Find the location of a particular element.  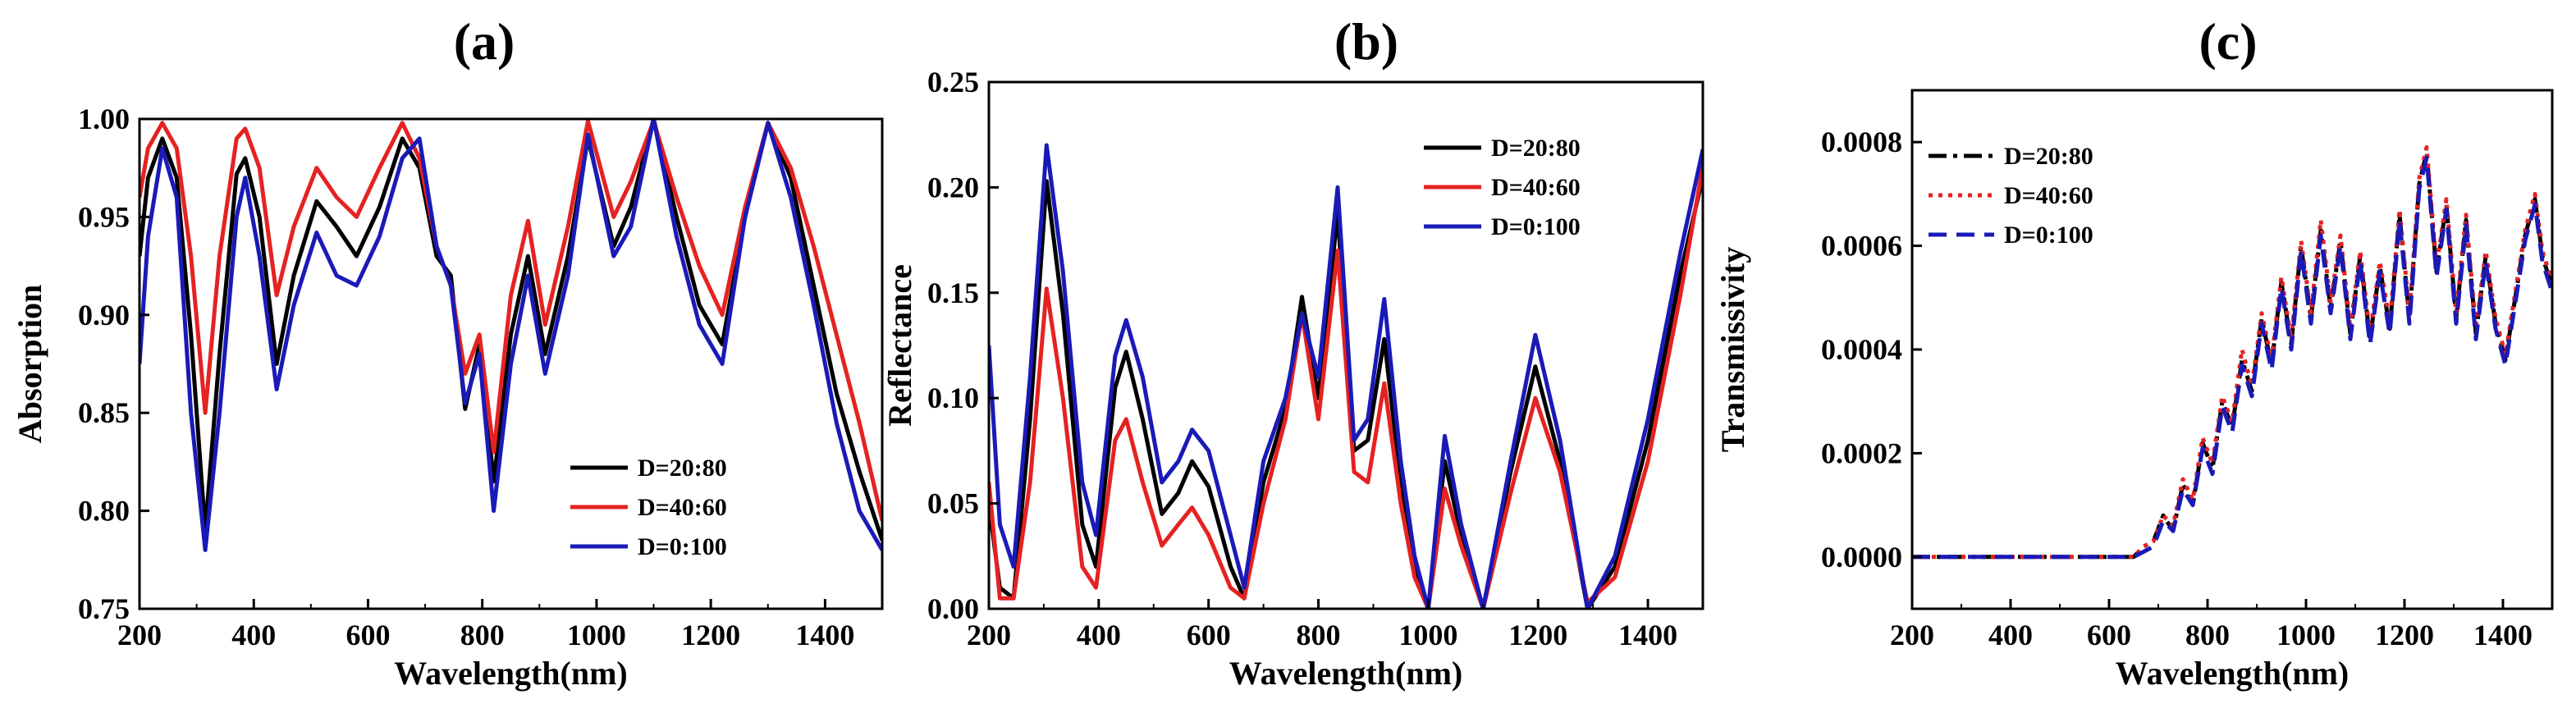

panel-label: (a) is located at coordinates (484, 41).